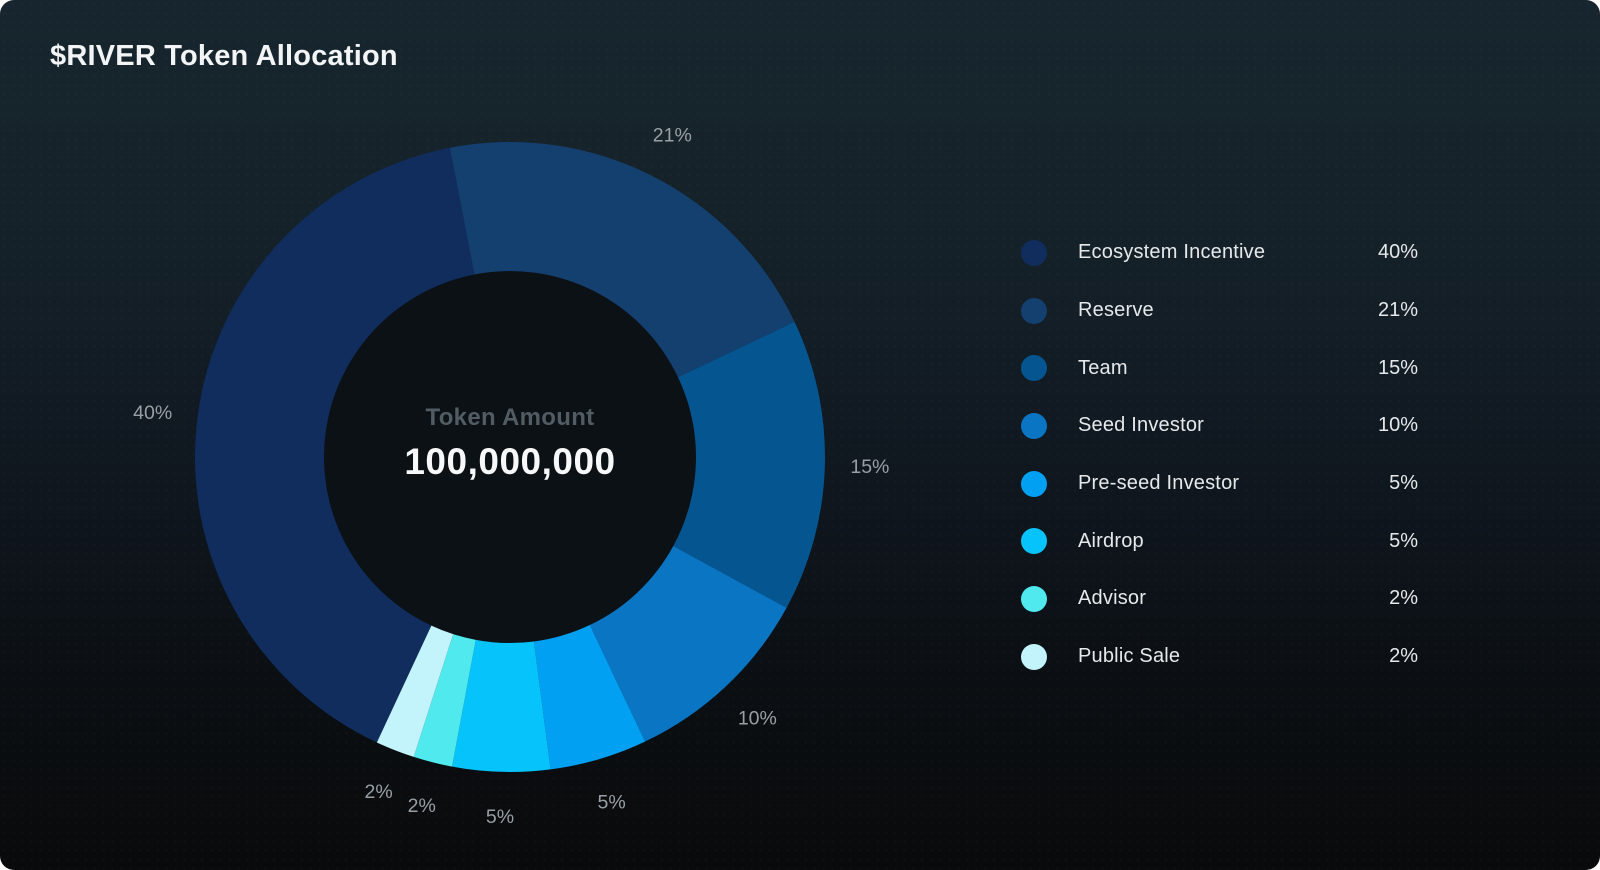 This screenshot has width=1600, height=870. Describe the element at coordinates (1219, 311) in the screenshot. I see `legend-item-1: Reserve 21%` at that location.